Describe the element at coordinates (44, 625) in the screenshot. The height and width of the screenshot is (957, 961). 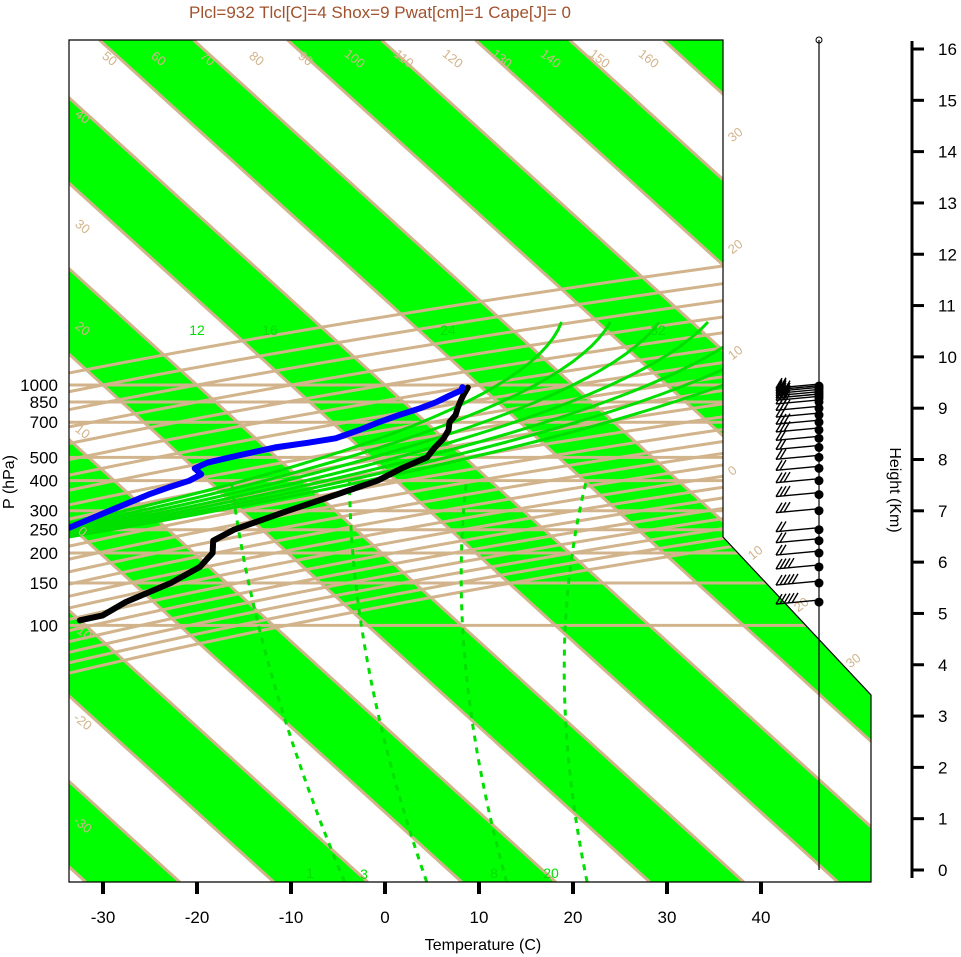
I see `y-tick-label: 100` at that location.